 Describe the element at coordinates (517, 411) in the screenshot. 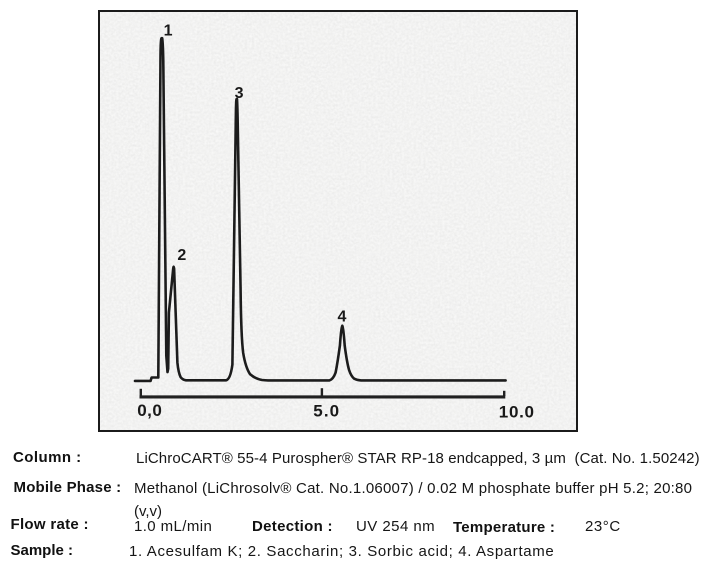

I see `svg-text: 10.0` at that location.